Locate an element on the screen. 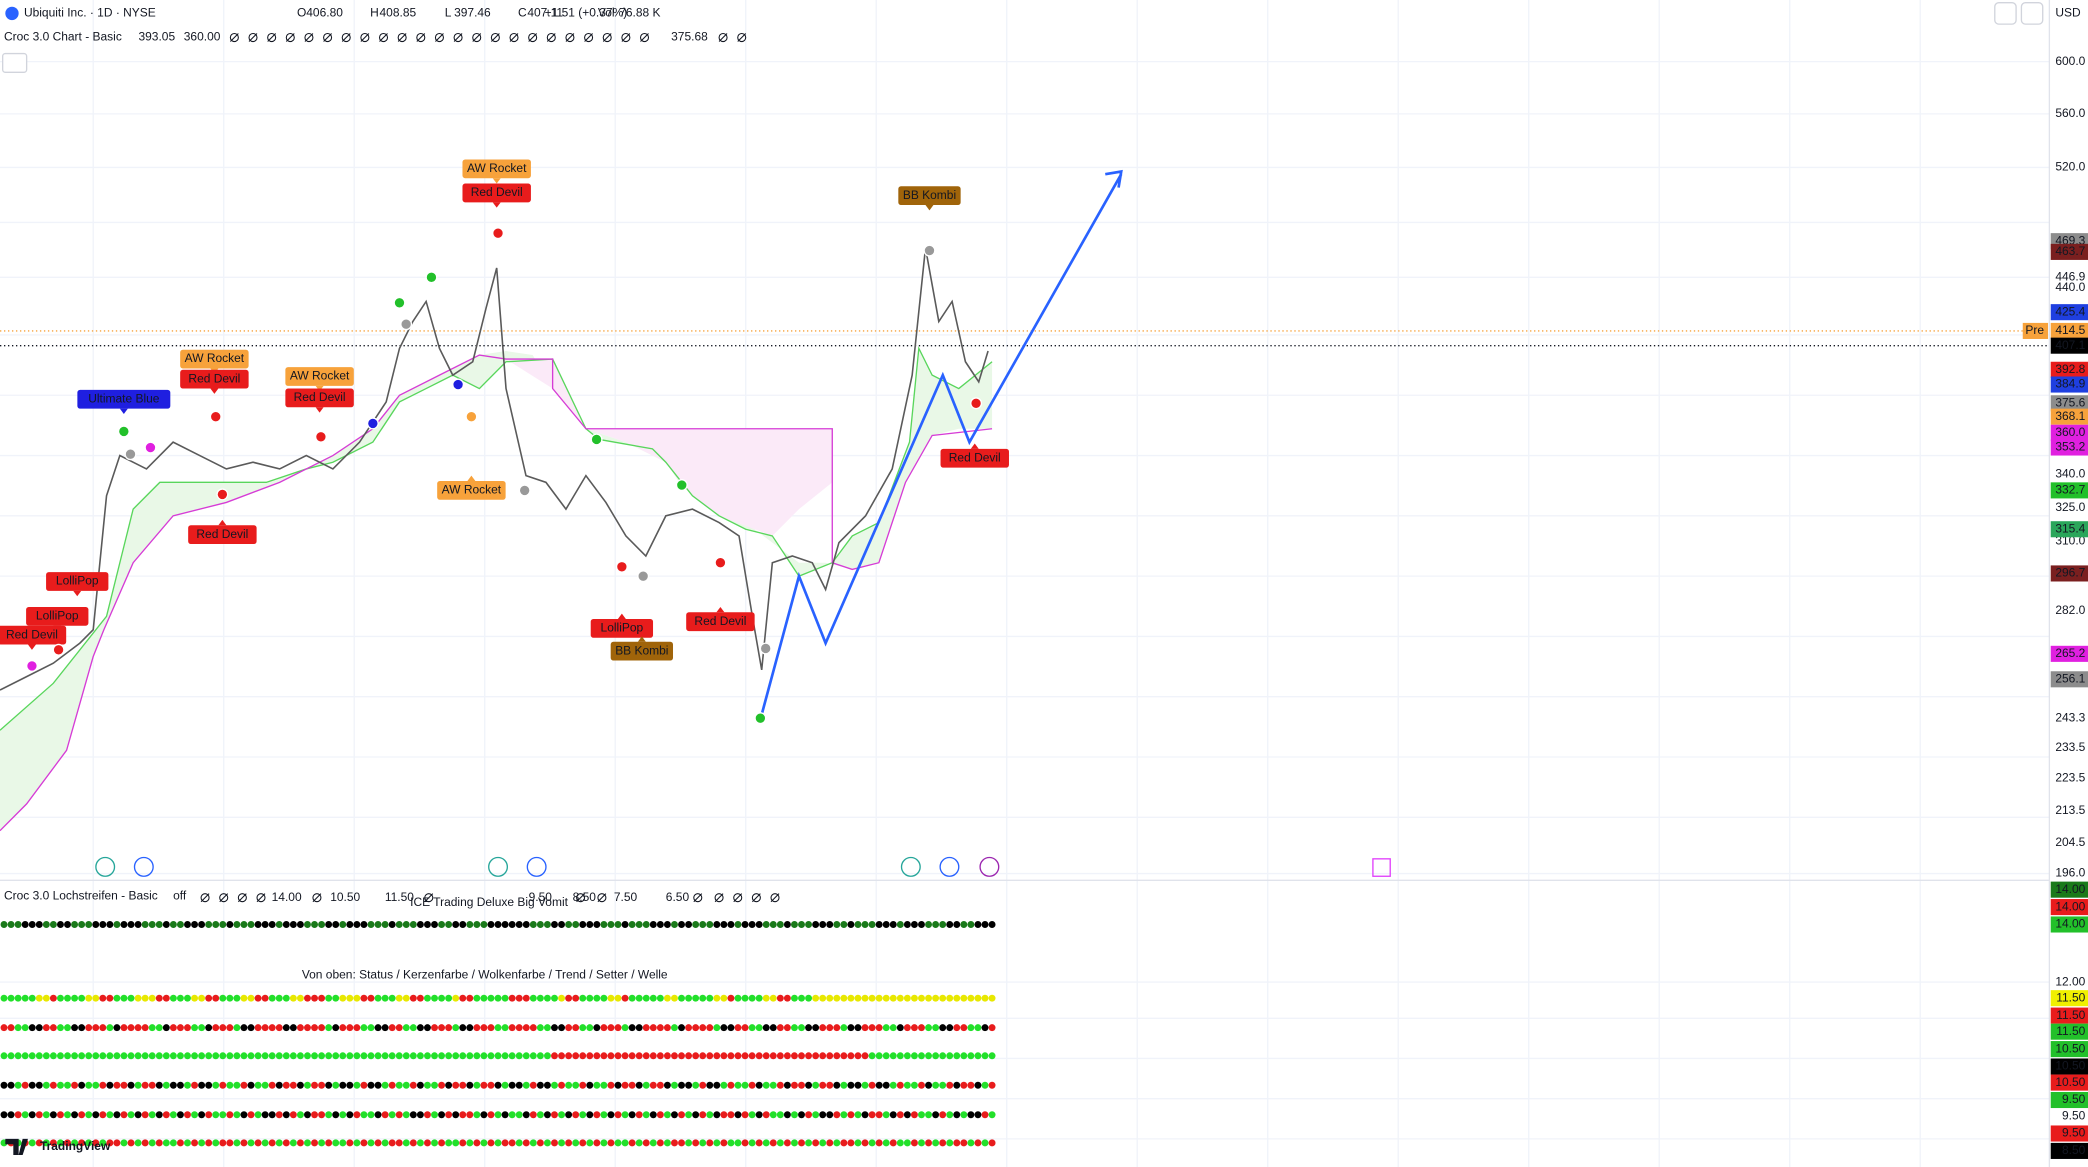  collapse-button is located at coordinates (14, 63).